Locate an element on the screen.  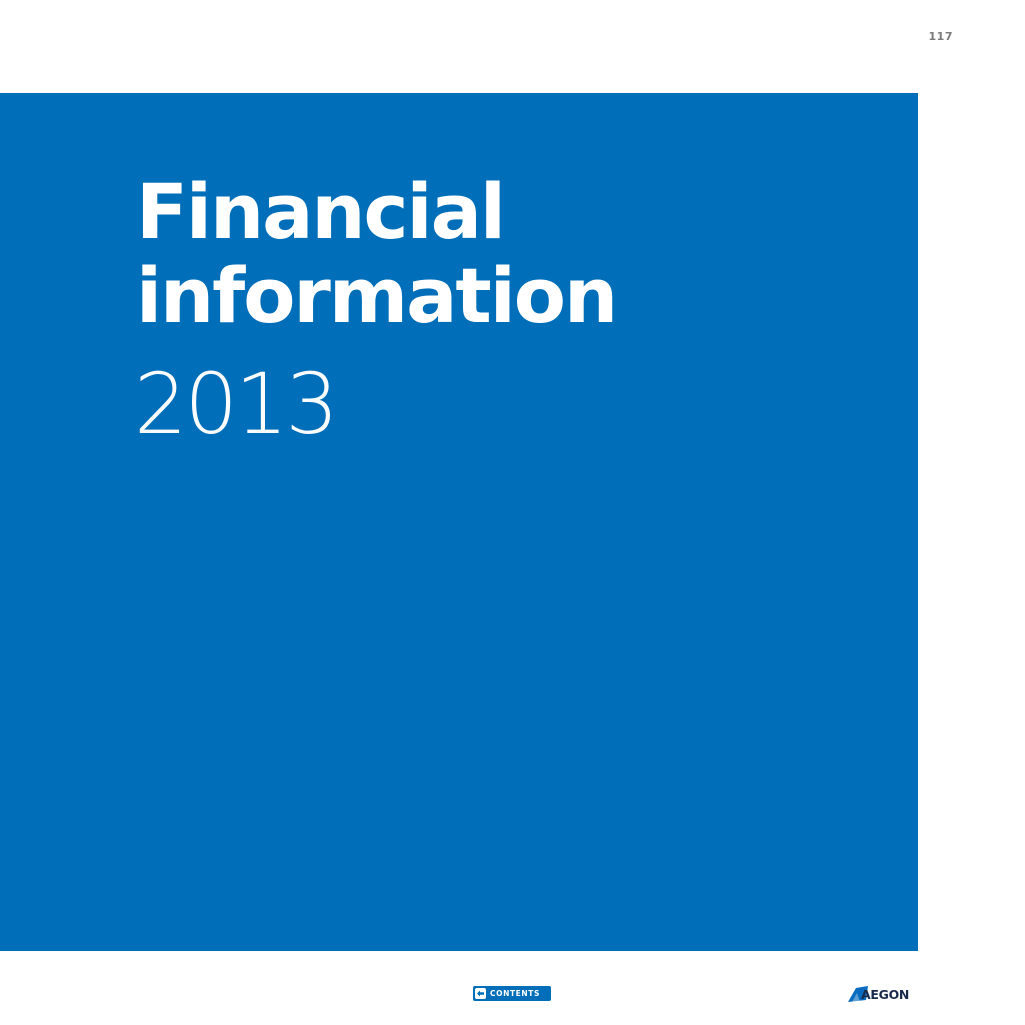
aegon-logo: AEGON is located at coordinates (879, 995).